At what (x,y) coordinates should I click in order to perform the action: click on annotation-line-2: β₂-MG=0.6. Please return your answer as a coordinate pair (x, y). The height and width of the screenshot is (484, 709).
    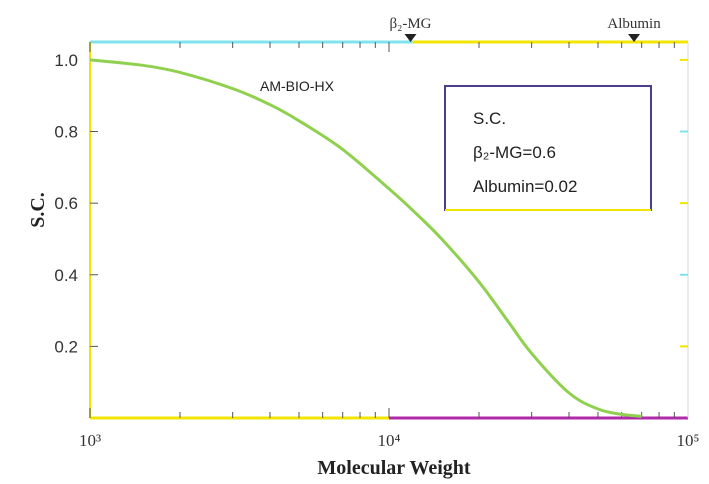
    Looking at the image, I should click on (514, 152).